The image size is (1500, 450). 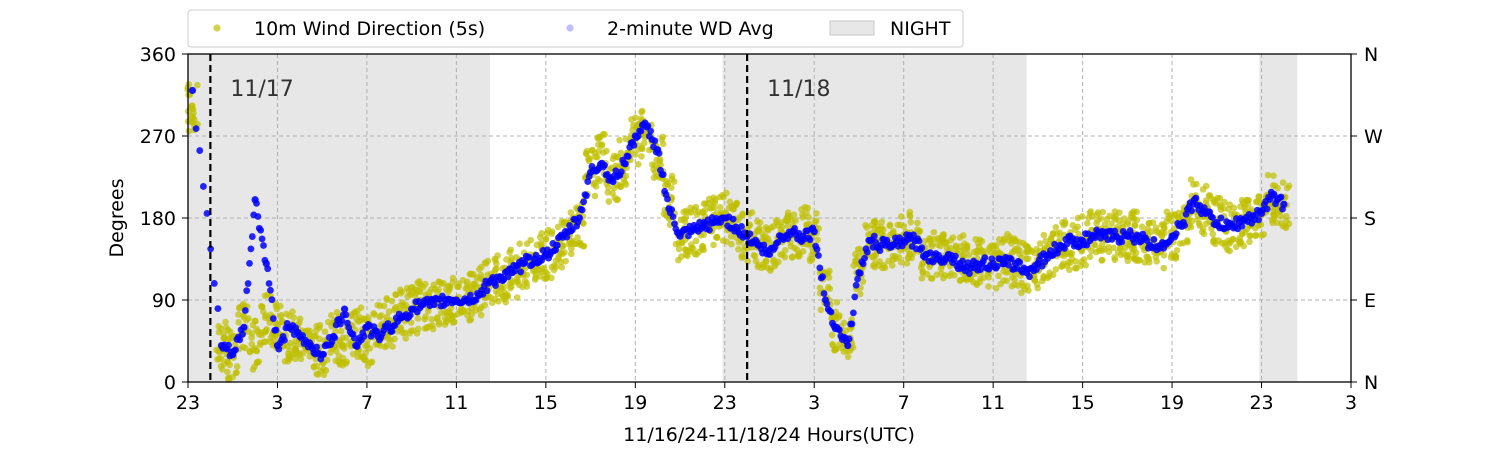 What do you see at coordinates (158, 55) in the screenshot?
I see `y-tick-label-4: 360` at bounding box center [158, 55].